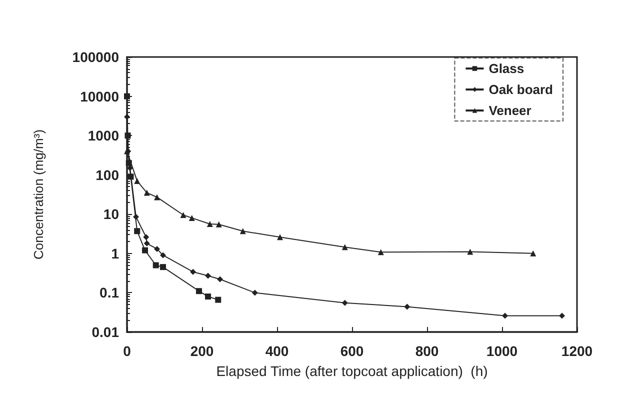  Describe the element at coordinates (577, 351) in the screenshot. I see `x-tick-label: 1200` at that location.